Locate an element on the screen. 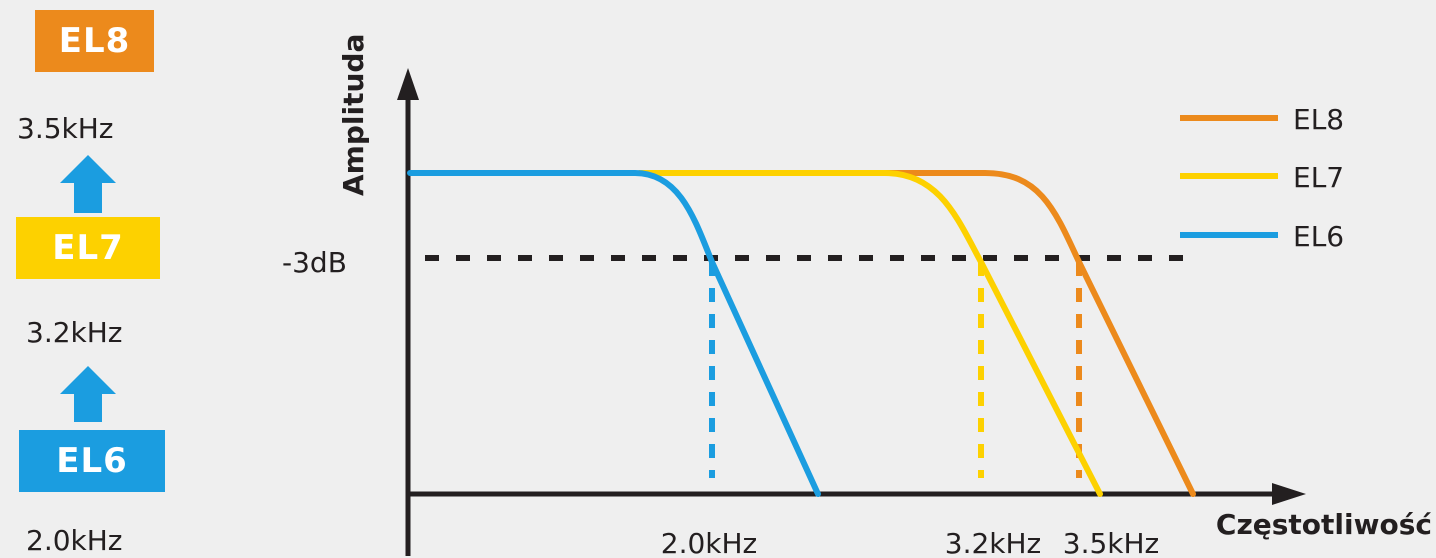  el6-label-box: EL6 is located at coordinates (92, 461).